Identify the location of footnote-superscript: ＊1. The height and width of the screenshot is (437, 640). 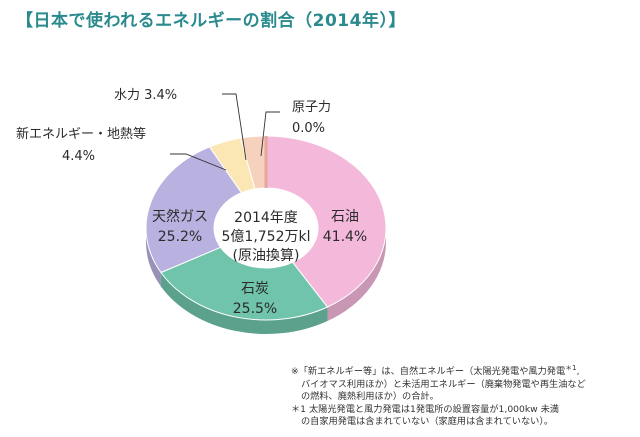
(571, 368).